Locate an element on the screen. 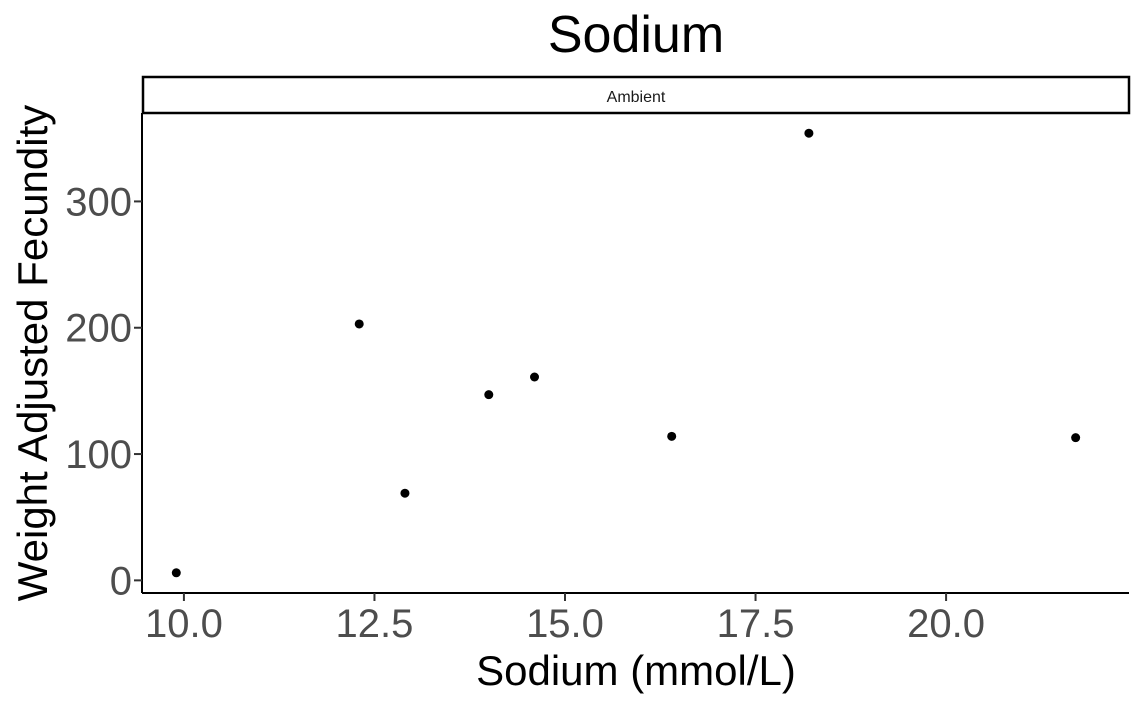 This screenshot has width=1143, height=706. x-tick-label: 20.0 is located at coordinates (946, 624).